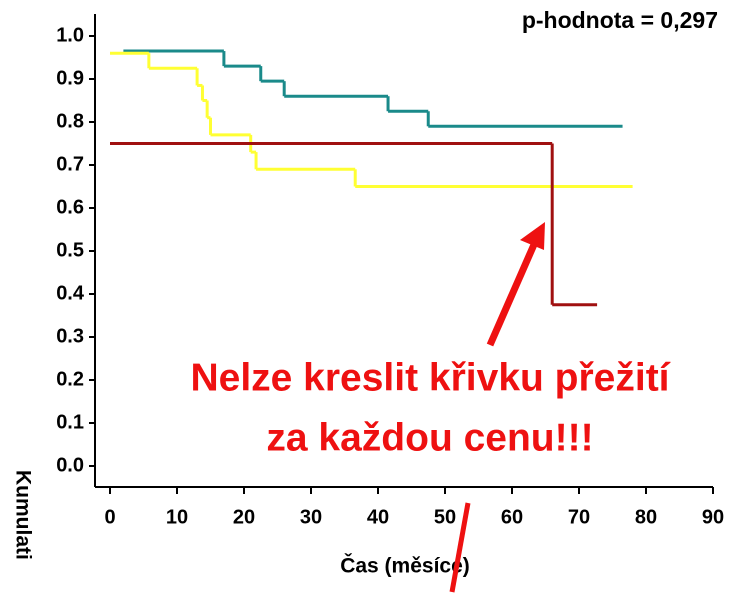 The height and width of the screenshot is (597, 744). Describe the element at coordinates (429, 437) in the screenshot. I see `annotation: za každou cenu!!!` at that location.